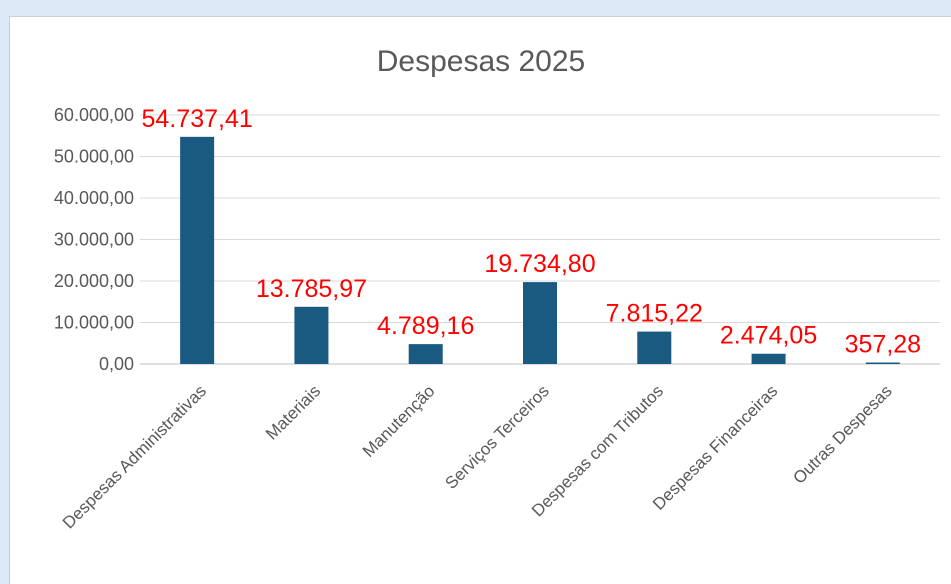  What do you see at coordinates (539, 264) in the screenshot?
I see `data-label: 19.734,80` at bounding box center [539, 264].